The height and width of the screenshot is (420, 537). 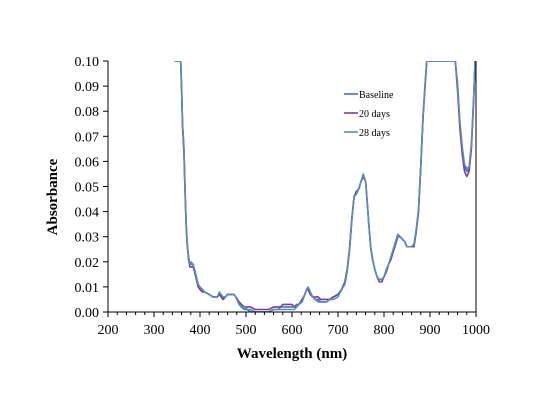 I want to click on y-tick-label: 0.03, so click(x=87, y=238).